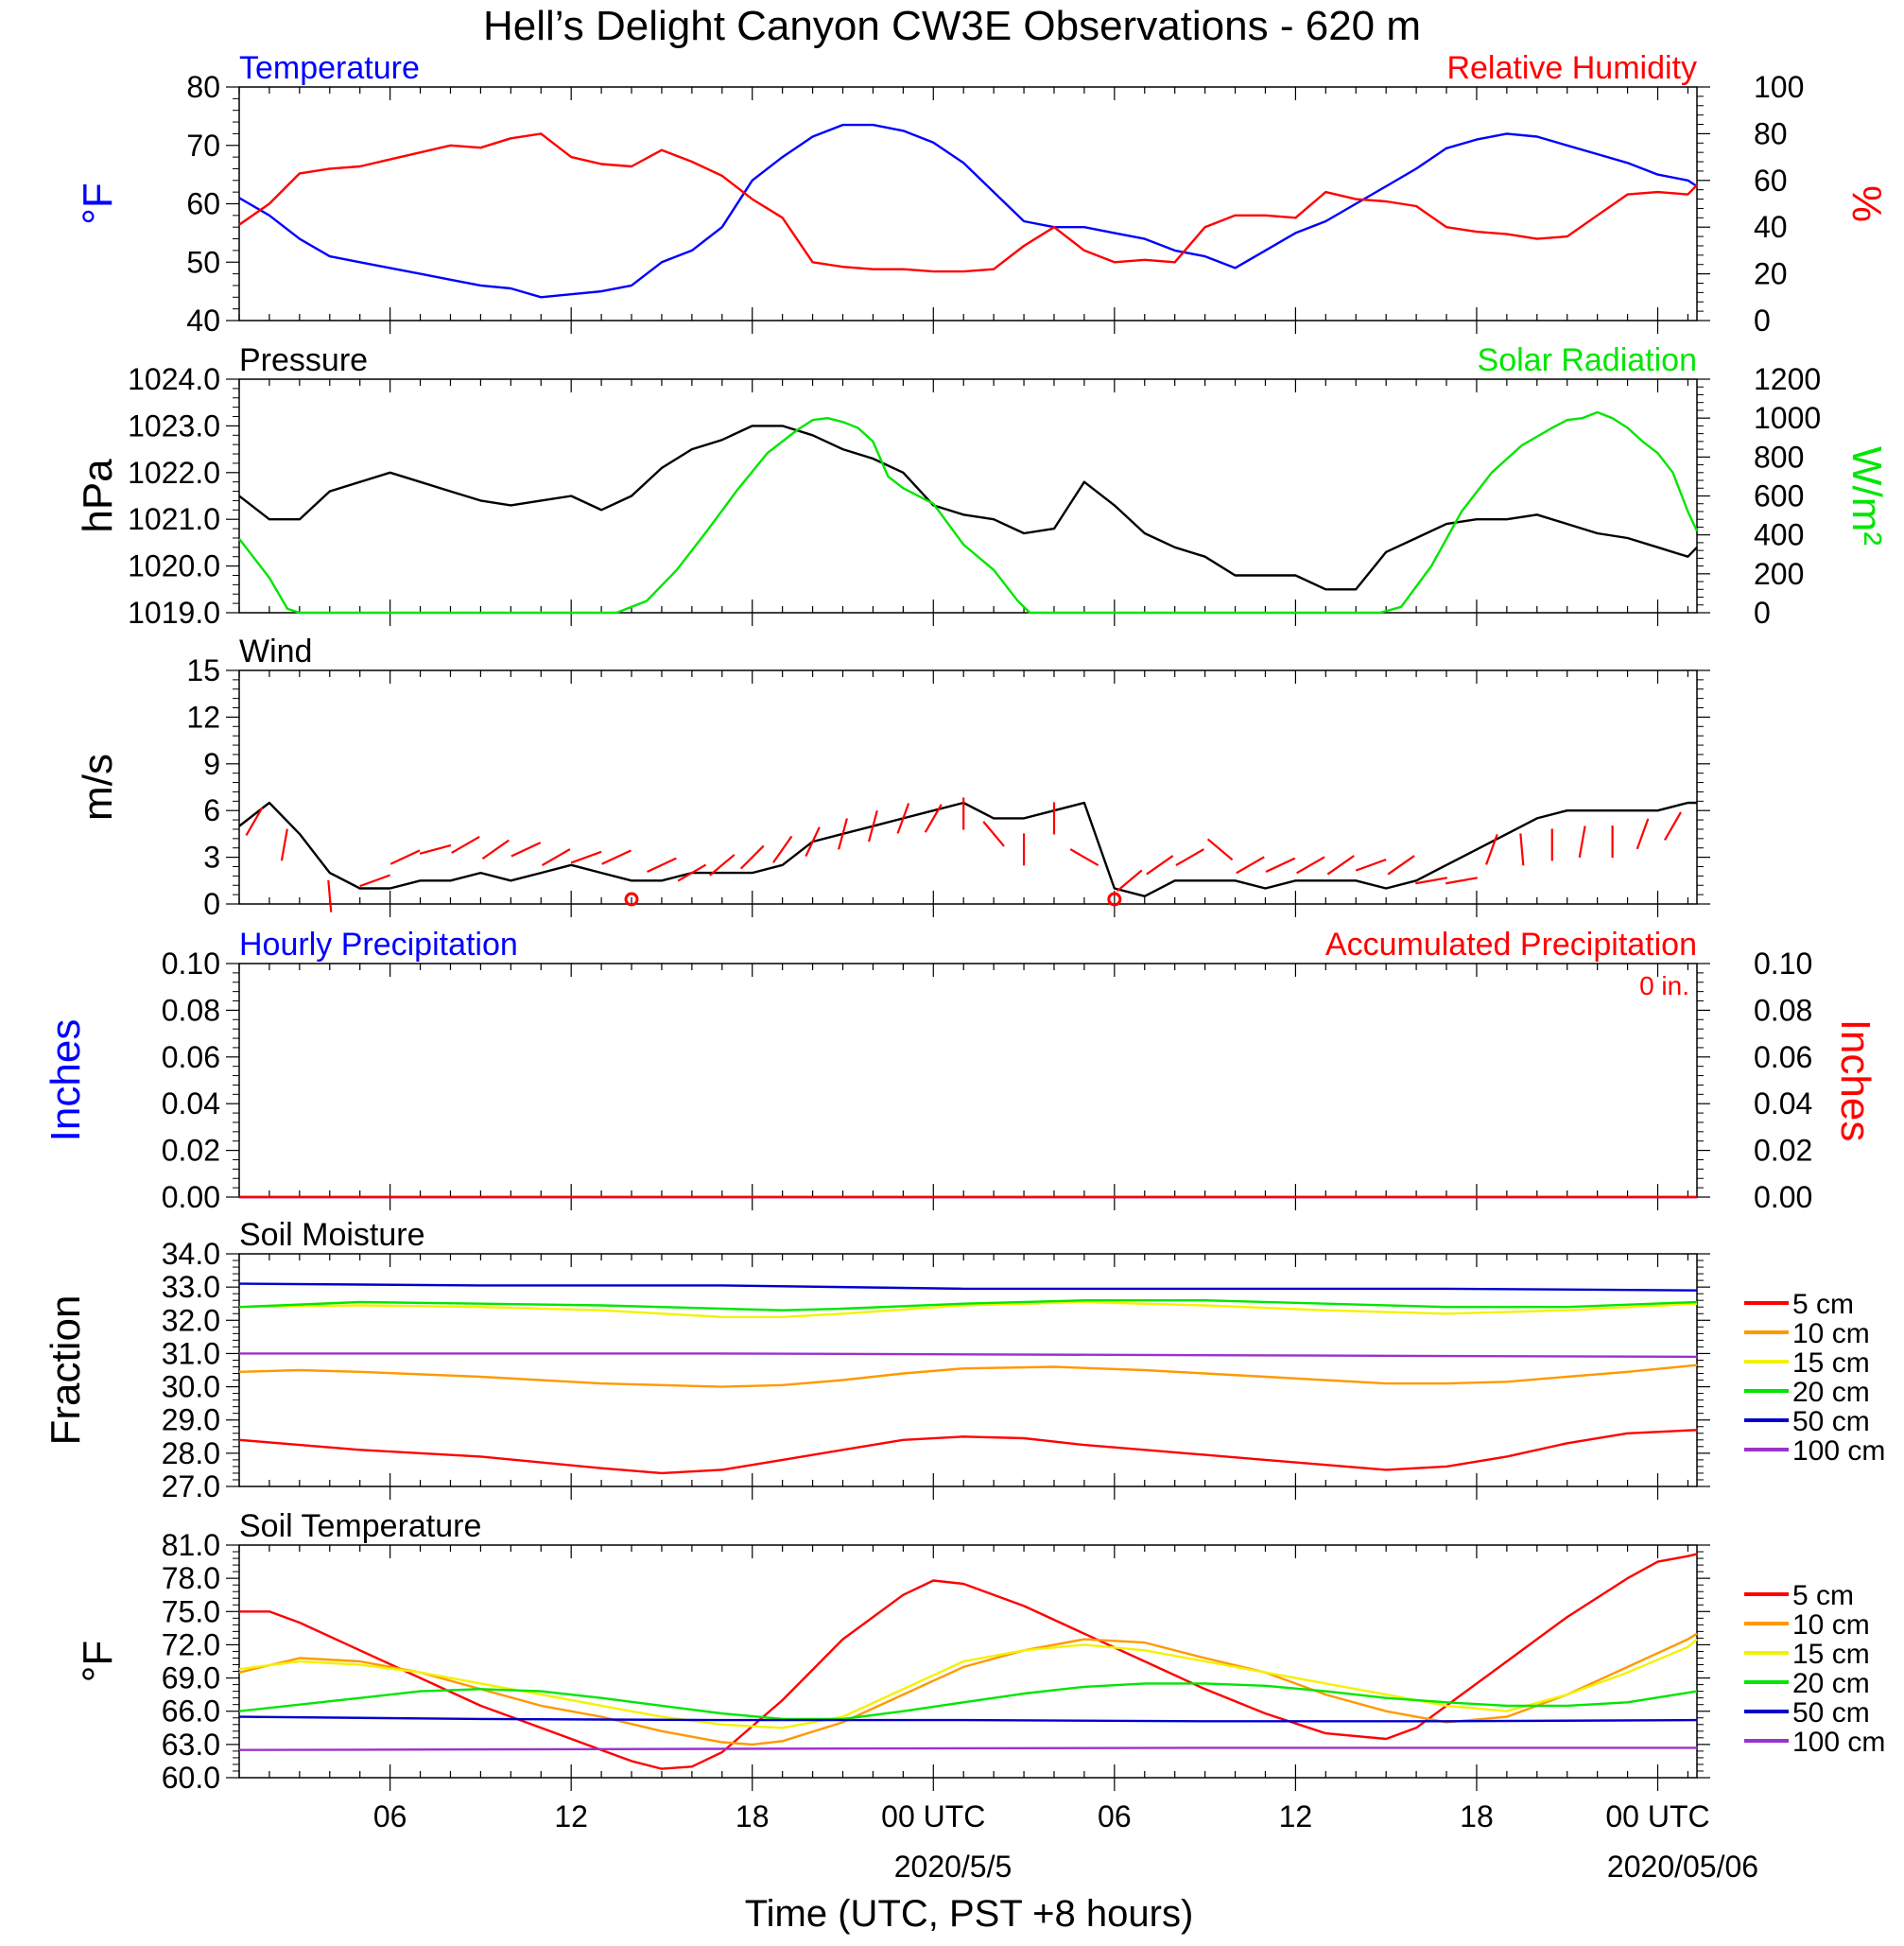  I want to click on y-tick-label-left: 78.0, so click(191, 1578).